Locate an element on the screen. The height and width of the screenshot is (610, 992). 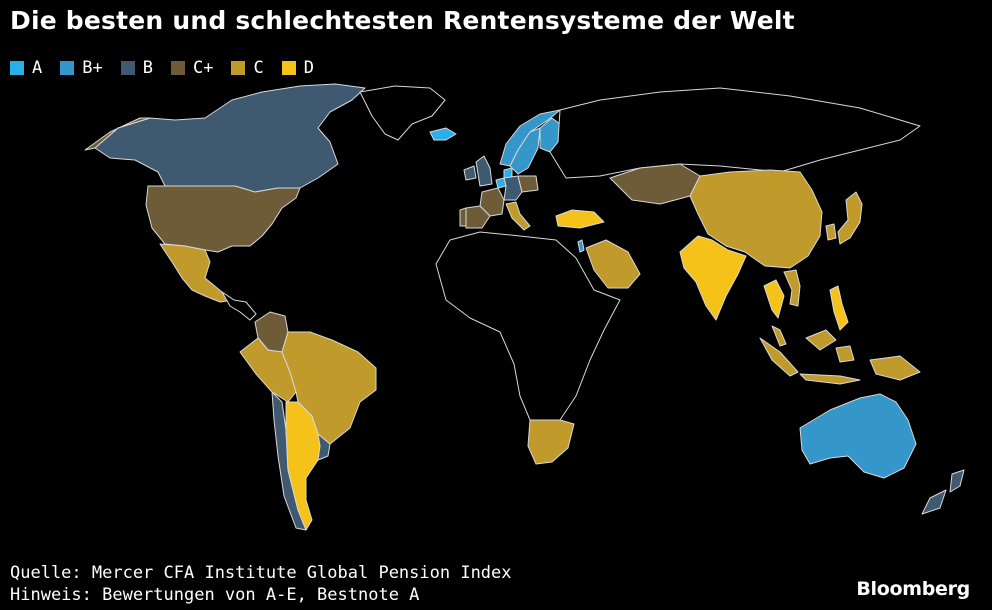
country-india is located at coordinates (713, 278).